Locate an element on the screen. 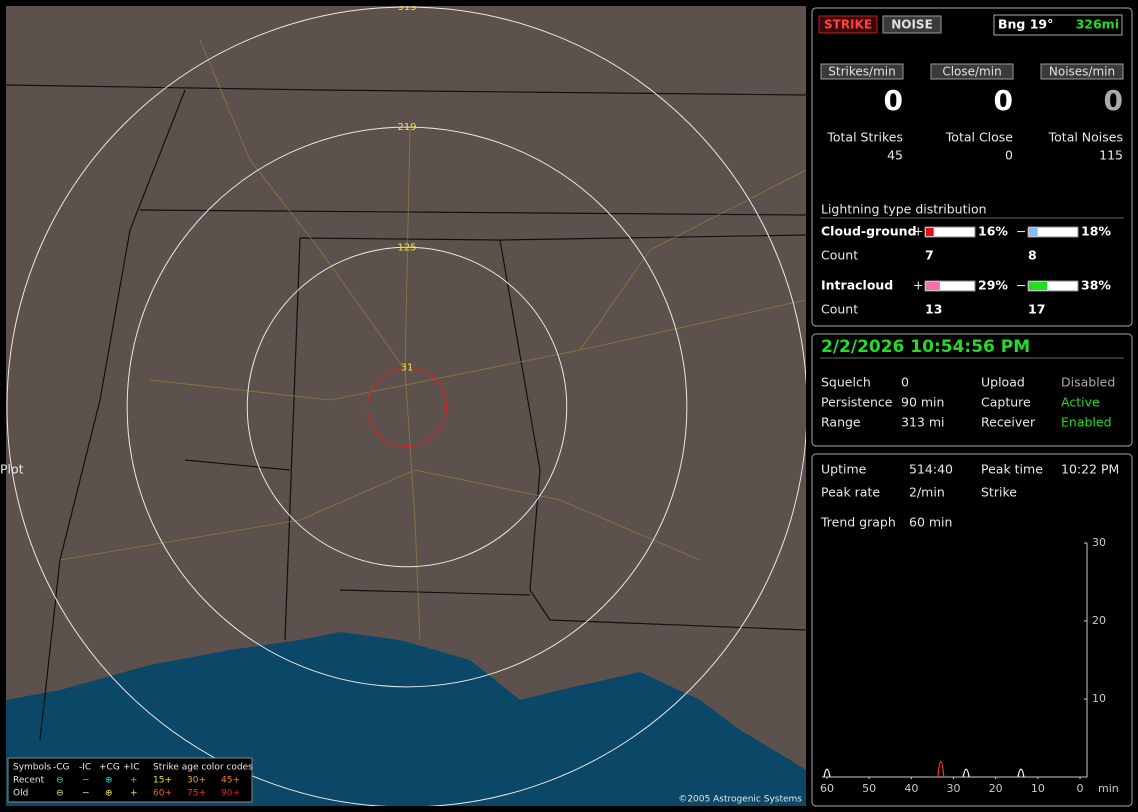 The image size is (1138, 812). legend-symbol-name: -CG is located at coordinates (61, 768).